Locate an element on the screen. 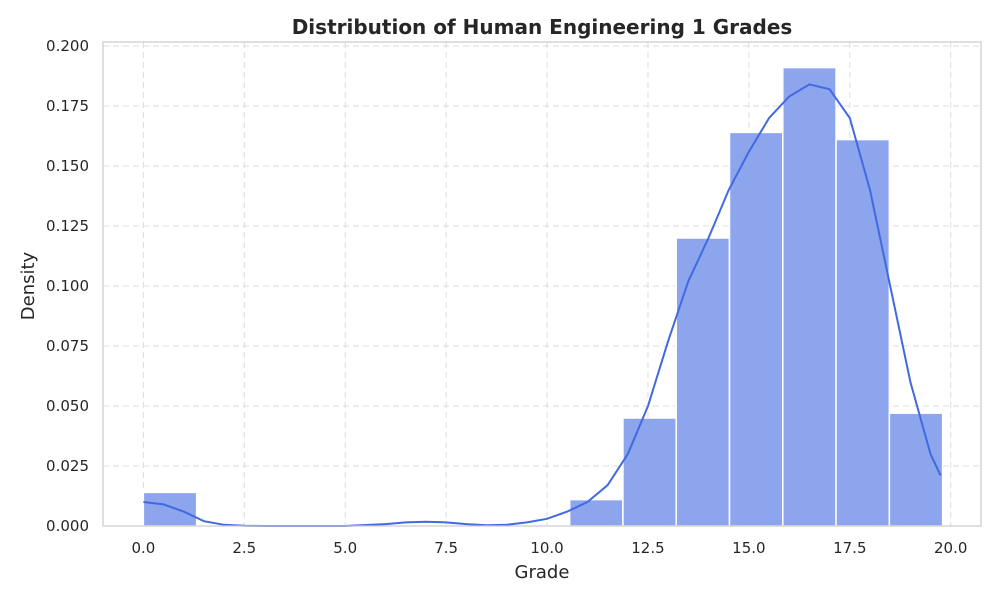 Image resolution: width=1000 pixels, height=600 pixels. x-tick-labels: 0.0 2.5 5.0 7.5 10.0 12.5 15.0 17.5 20.0 is located at coordinates (549, 548).